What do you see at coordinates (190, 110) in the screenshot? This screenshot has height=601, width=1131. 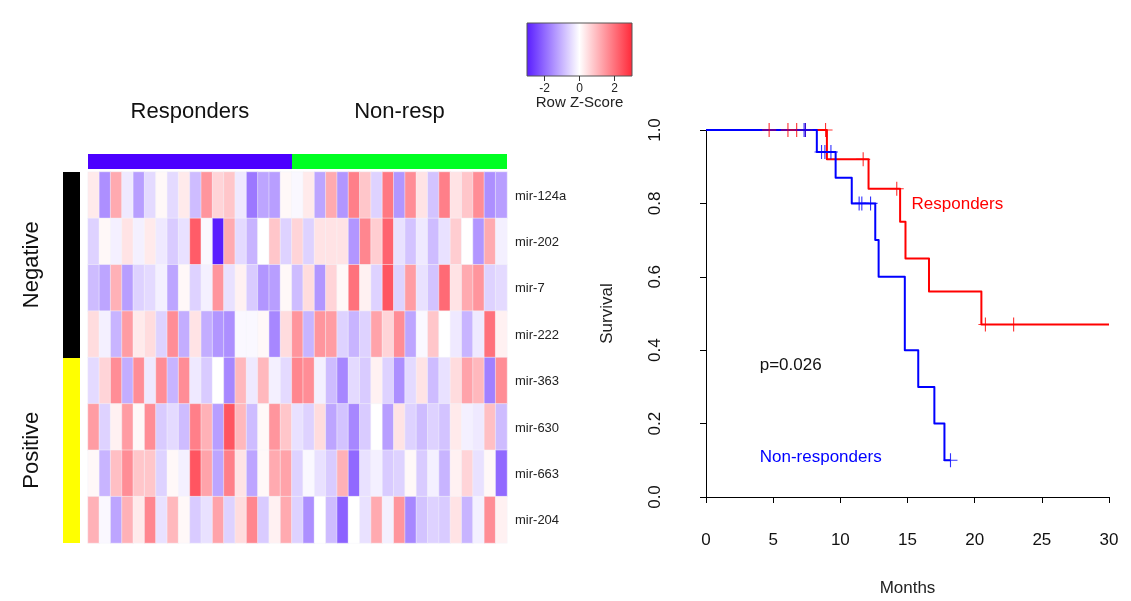 I see `text: Responders` at bounding box center [190, 110].